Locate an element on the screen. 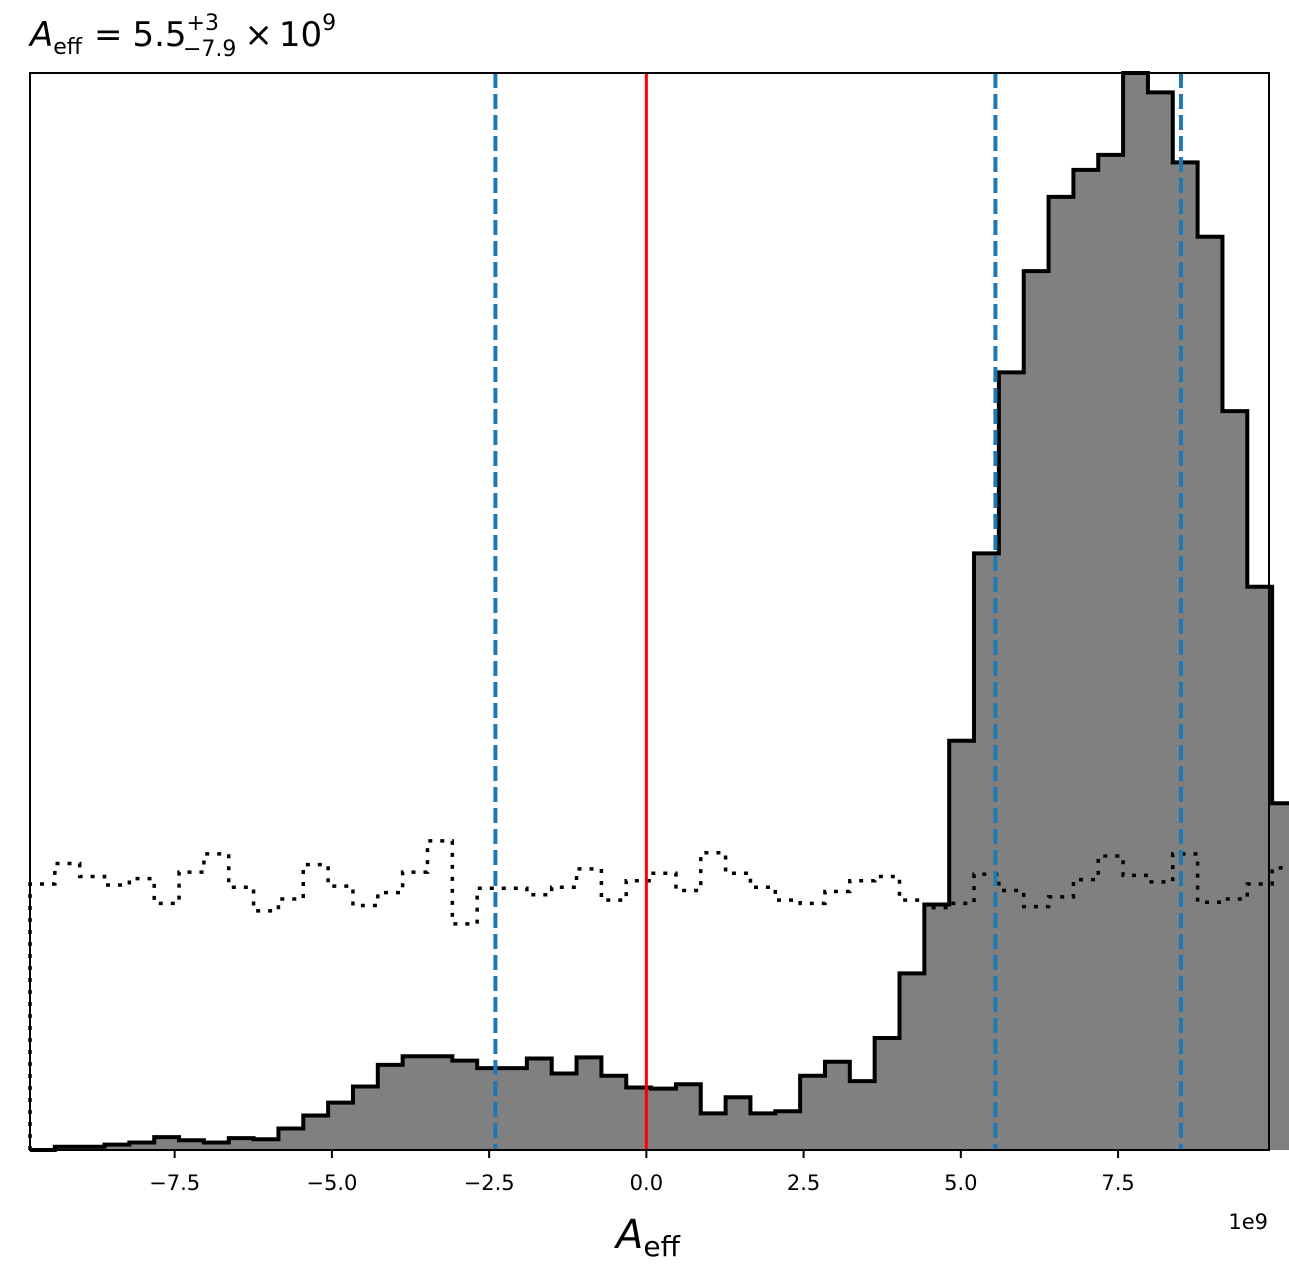 The height and width of the screenshot is (1278, 1289). title-equals: = is located at coordinates (108, 35).